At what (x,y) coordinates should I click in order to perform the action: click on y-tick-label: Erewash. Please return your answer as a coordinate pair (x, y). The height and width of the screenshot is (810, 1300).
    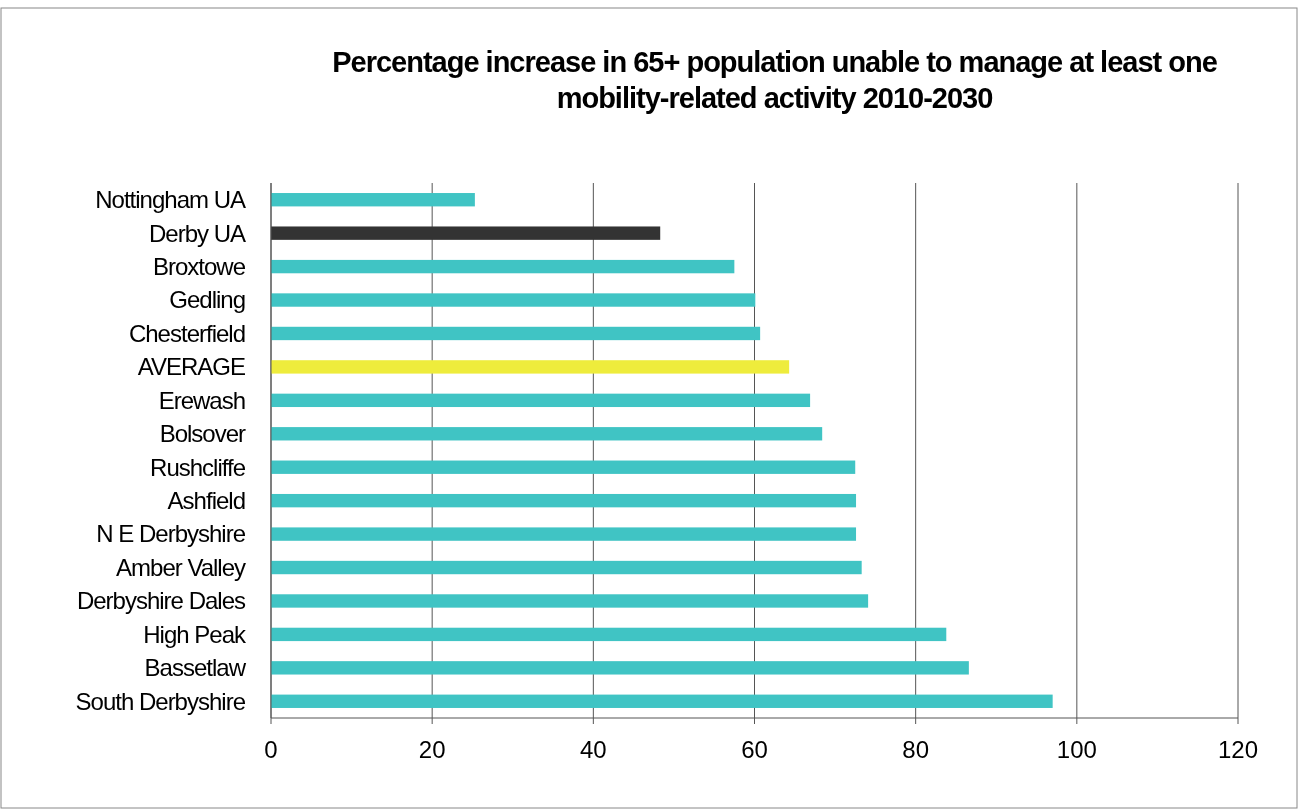
    Looking at the image, I should click on (201, 400).